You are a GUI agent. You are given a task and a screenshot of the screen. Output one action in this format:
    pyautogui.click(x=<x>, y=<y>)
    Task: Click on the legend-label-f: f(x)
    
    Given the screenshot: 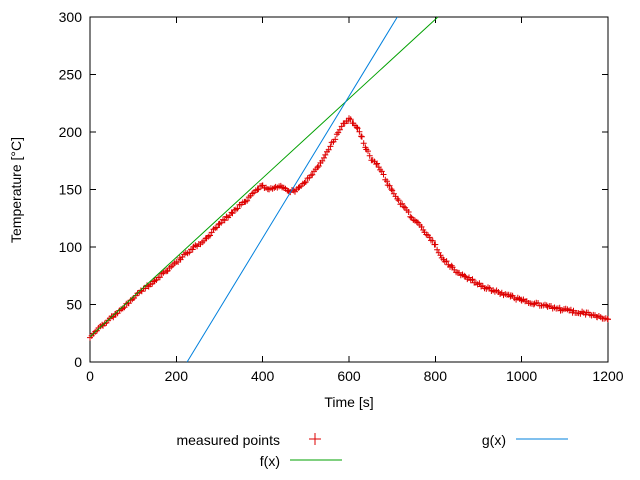 What is the action you would take?
    pyautogui.click(x=269, y=461)
    